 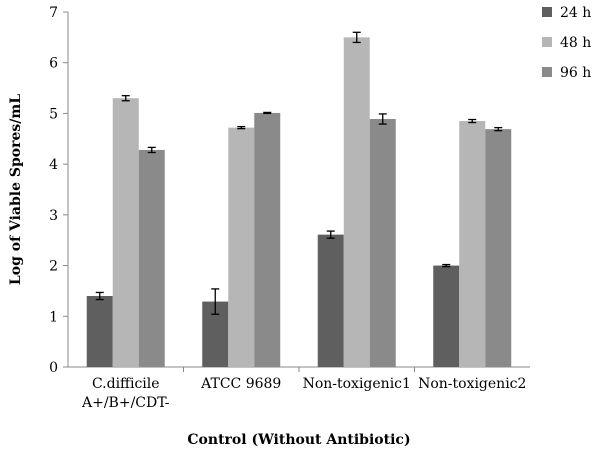 I want to click on x-tick-label-line: ATCC 9689, so click(x=240, y=384).